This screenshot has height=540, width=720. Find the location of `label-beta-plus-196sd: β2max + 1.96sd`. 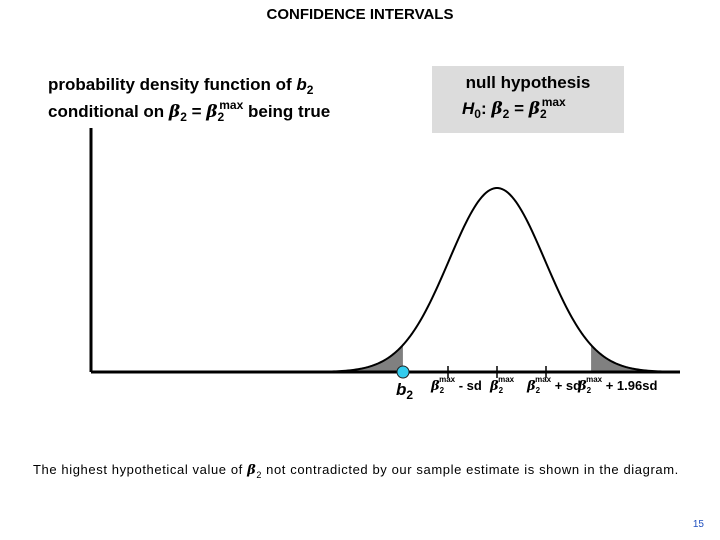

label-beta-plus-196sd: β2max + 1.96sd is located at coordinates (618, 385).